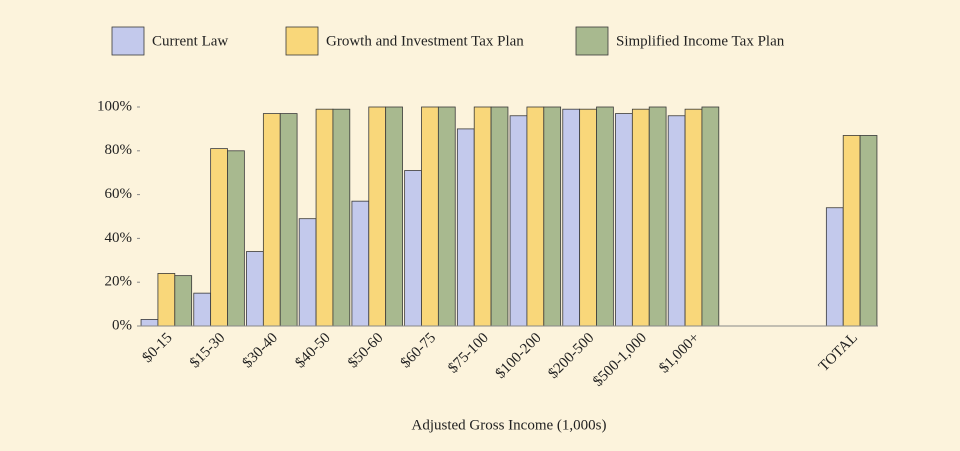 The image size is (960, 451). I want to click on legend-label: Growth and Investment Tax Plan, so click(425, 41).